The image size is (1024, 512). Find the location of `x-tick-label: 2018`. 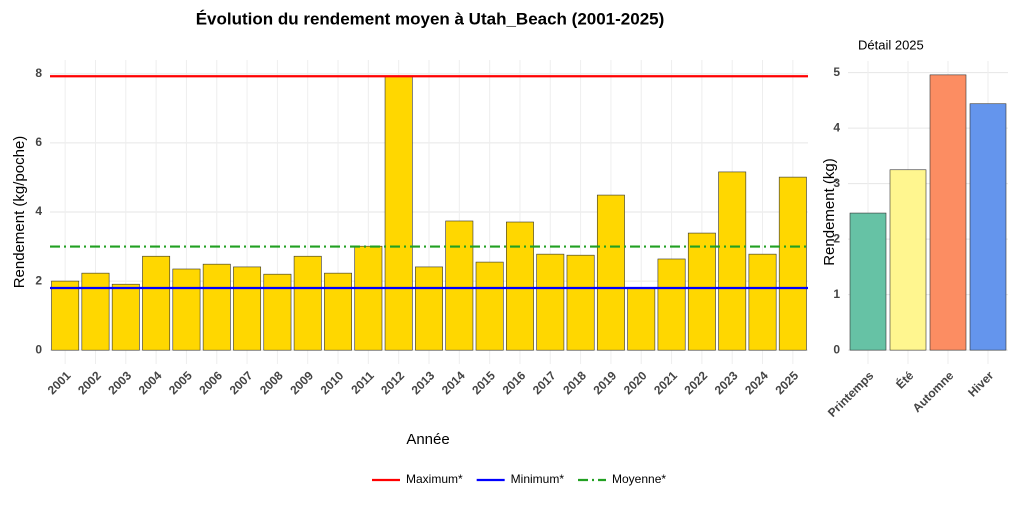

x-tick-label: 2018 is located at coordinates (574, 382).